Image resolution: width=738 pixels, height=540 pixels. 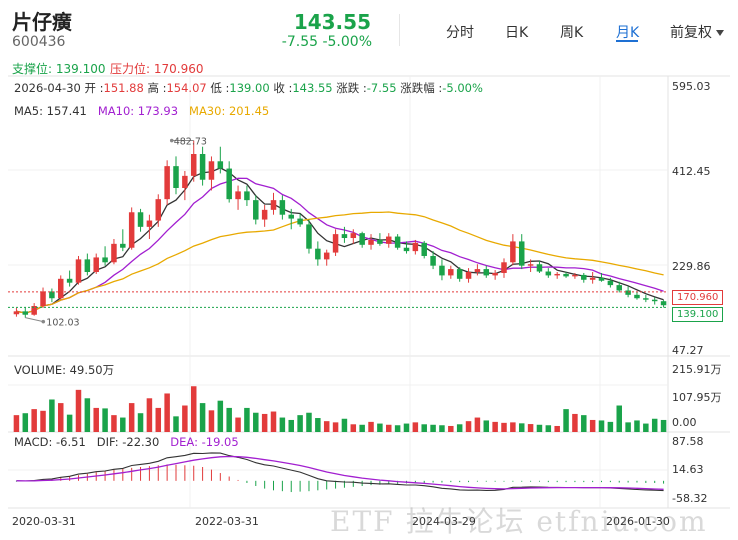 What do you see at coordinates (141, 111) in the screenshot?
I see `ma-legend: MA5: 157.41 MA10: 173.93 MA30: 201.45` at bounding box center [141, 111].